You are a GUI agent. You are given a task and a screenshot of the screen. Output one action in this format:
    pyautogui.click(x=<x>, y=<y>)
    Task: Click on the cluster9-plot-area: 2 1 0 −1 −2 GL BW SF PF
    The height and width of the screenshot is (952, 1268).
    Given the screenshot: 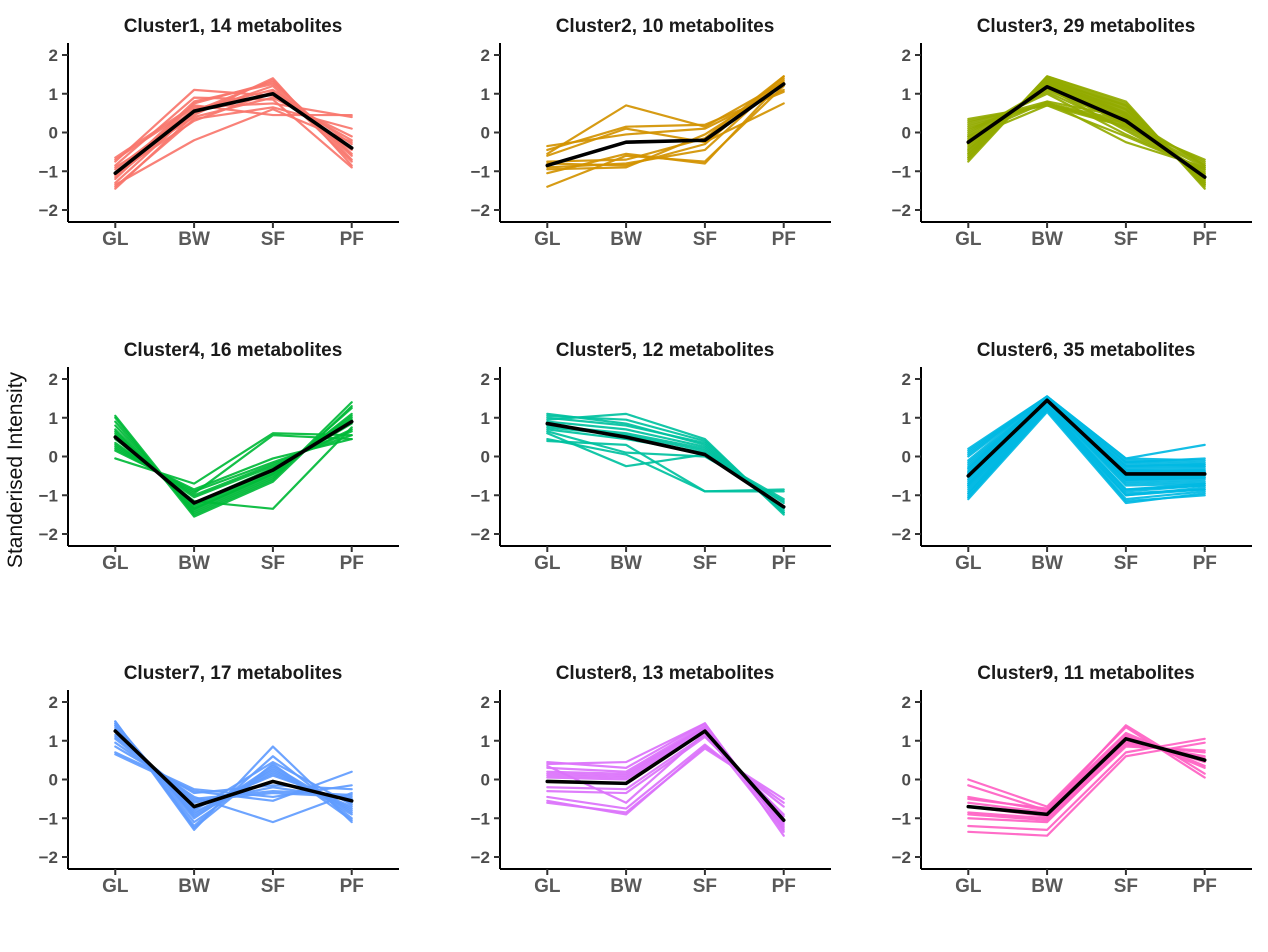 What is the action you would take?
    pyautogui.click(x=1072, y=793)
    